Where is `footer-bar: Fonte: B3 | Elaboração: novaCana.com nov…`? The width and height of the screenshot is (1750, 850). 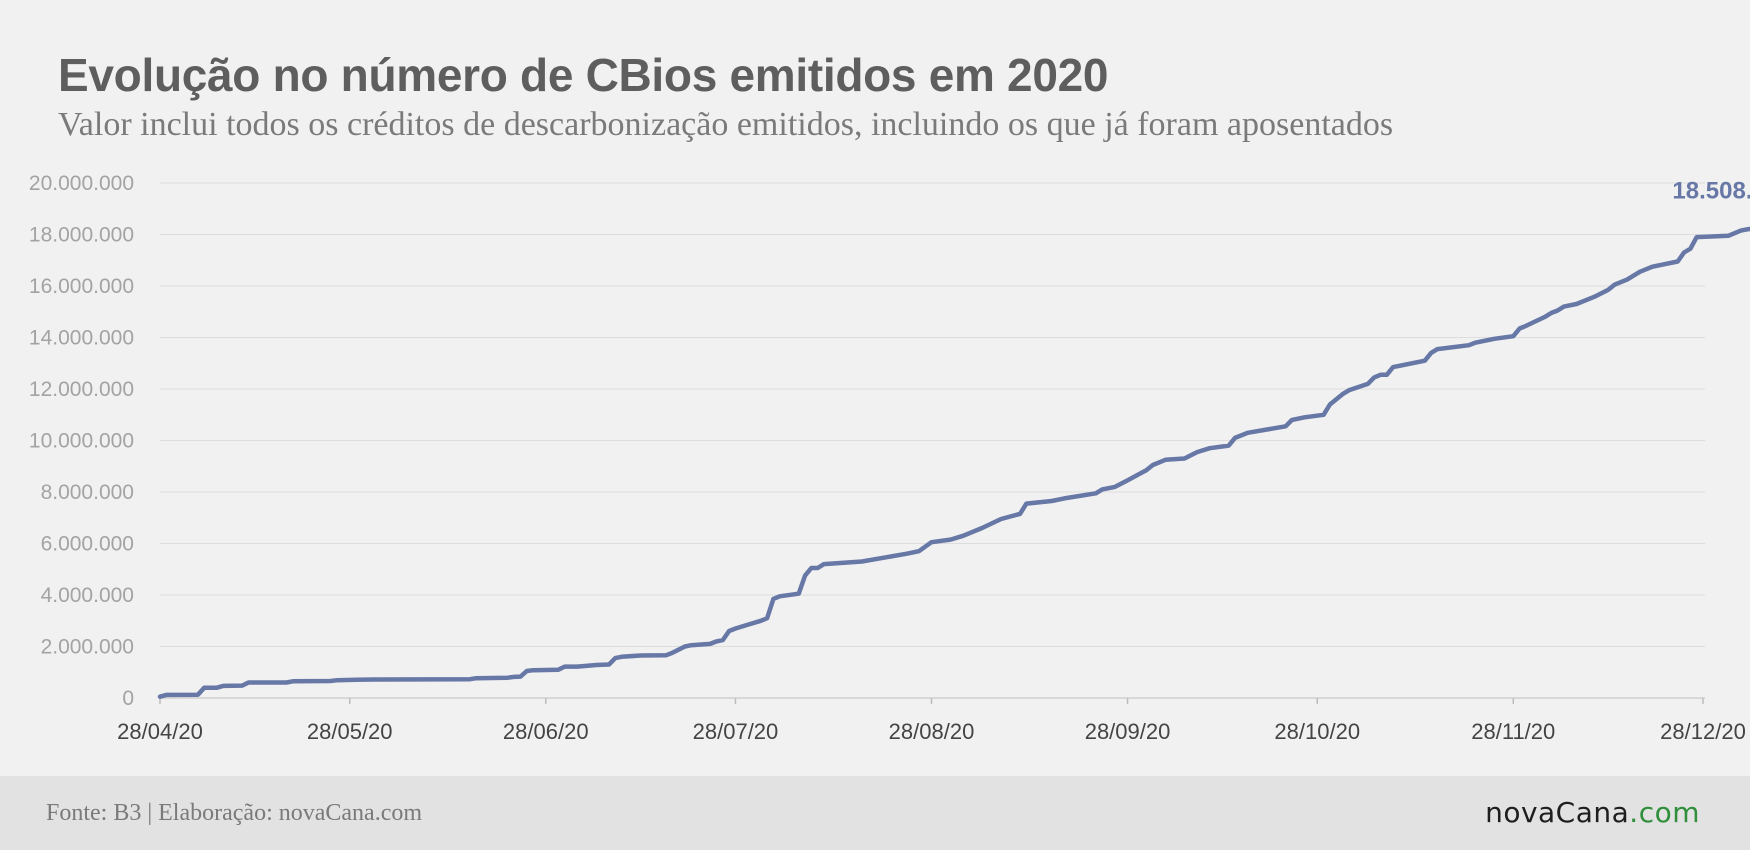 footer-bar: Fonte: B3 | Elaboração: novaCana.com nov… is located at coordinates (875, 813).